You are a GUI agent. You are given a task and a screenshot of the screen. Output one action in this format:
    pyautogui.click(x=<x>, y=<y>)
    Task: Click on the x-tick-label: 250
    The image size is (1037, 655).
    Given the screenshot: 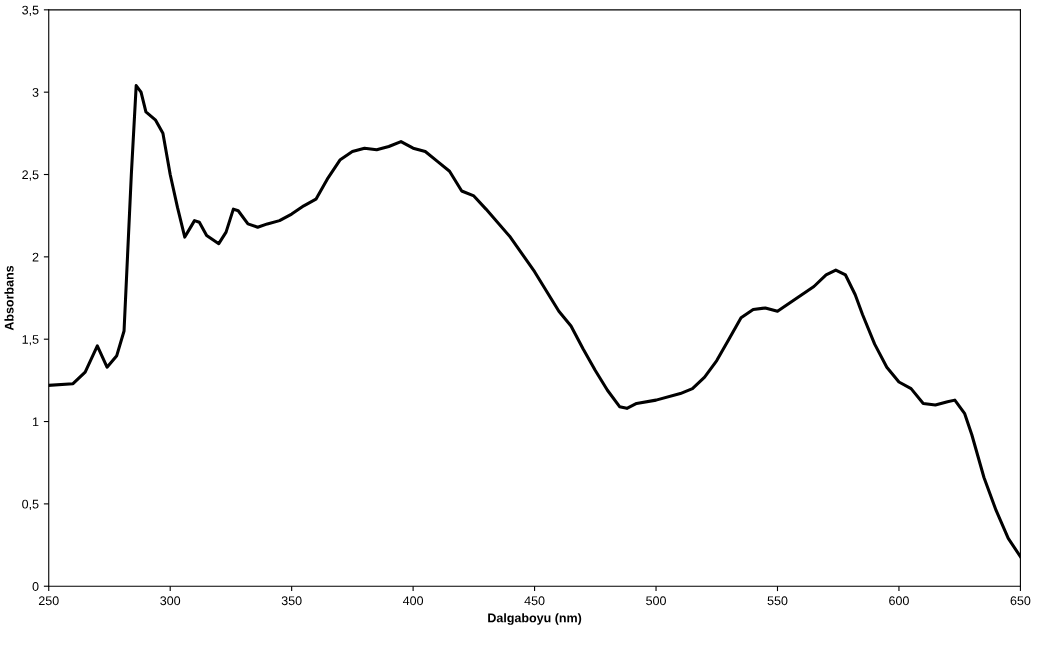 What is the action you would take?
    pyautogui.click(x=48, y=601)
    